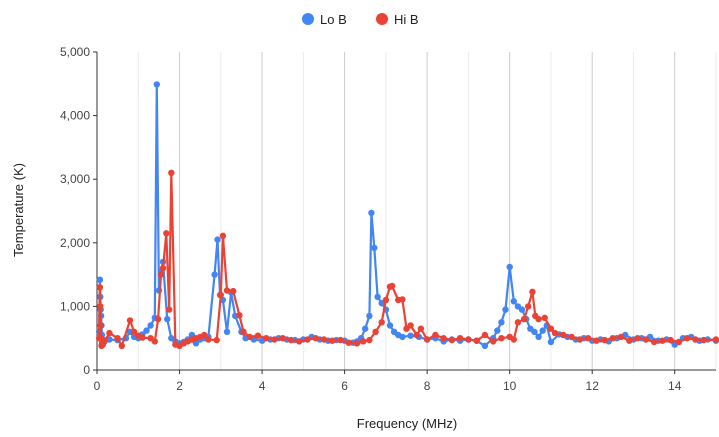  I want to click on legend-marker-lo-b, so click(308, 19).